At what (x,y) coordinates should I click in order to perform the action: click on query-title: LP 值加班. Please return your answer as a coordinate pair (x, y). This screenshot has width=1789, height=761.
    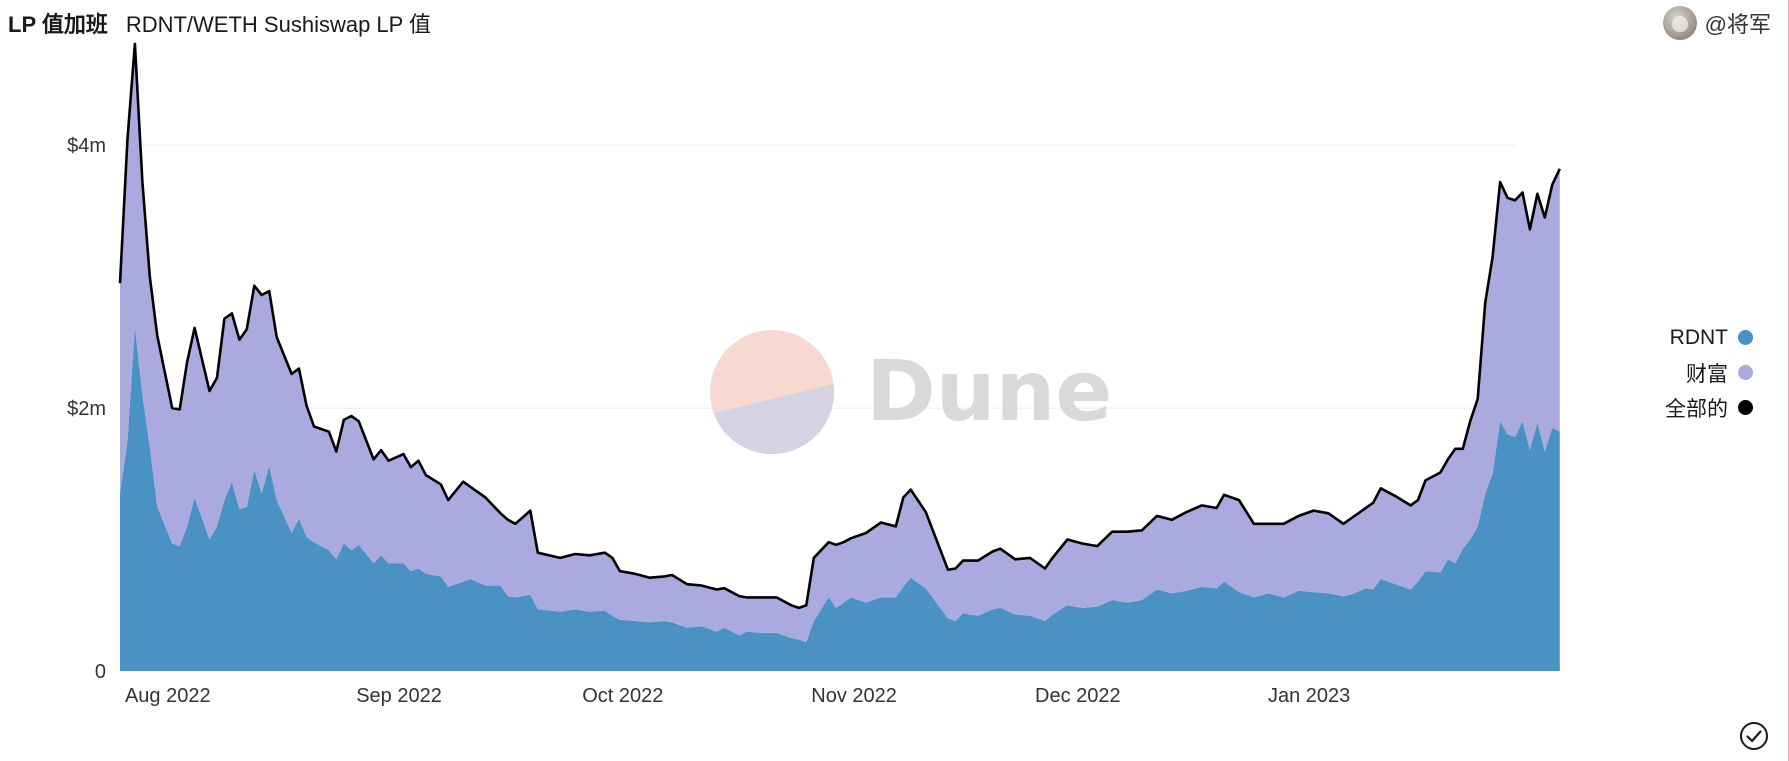
    Looking at the image, I should click on (58, 24).